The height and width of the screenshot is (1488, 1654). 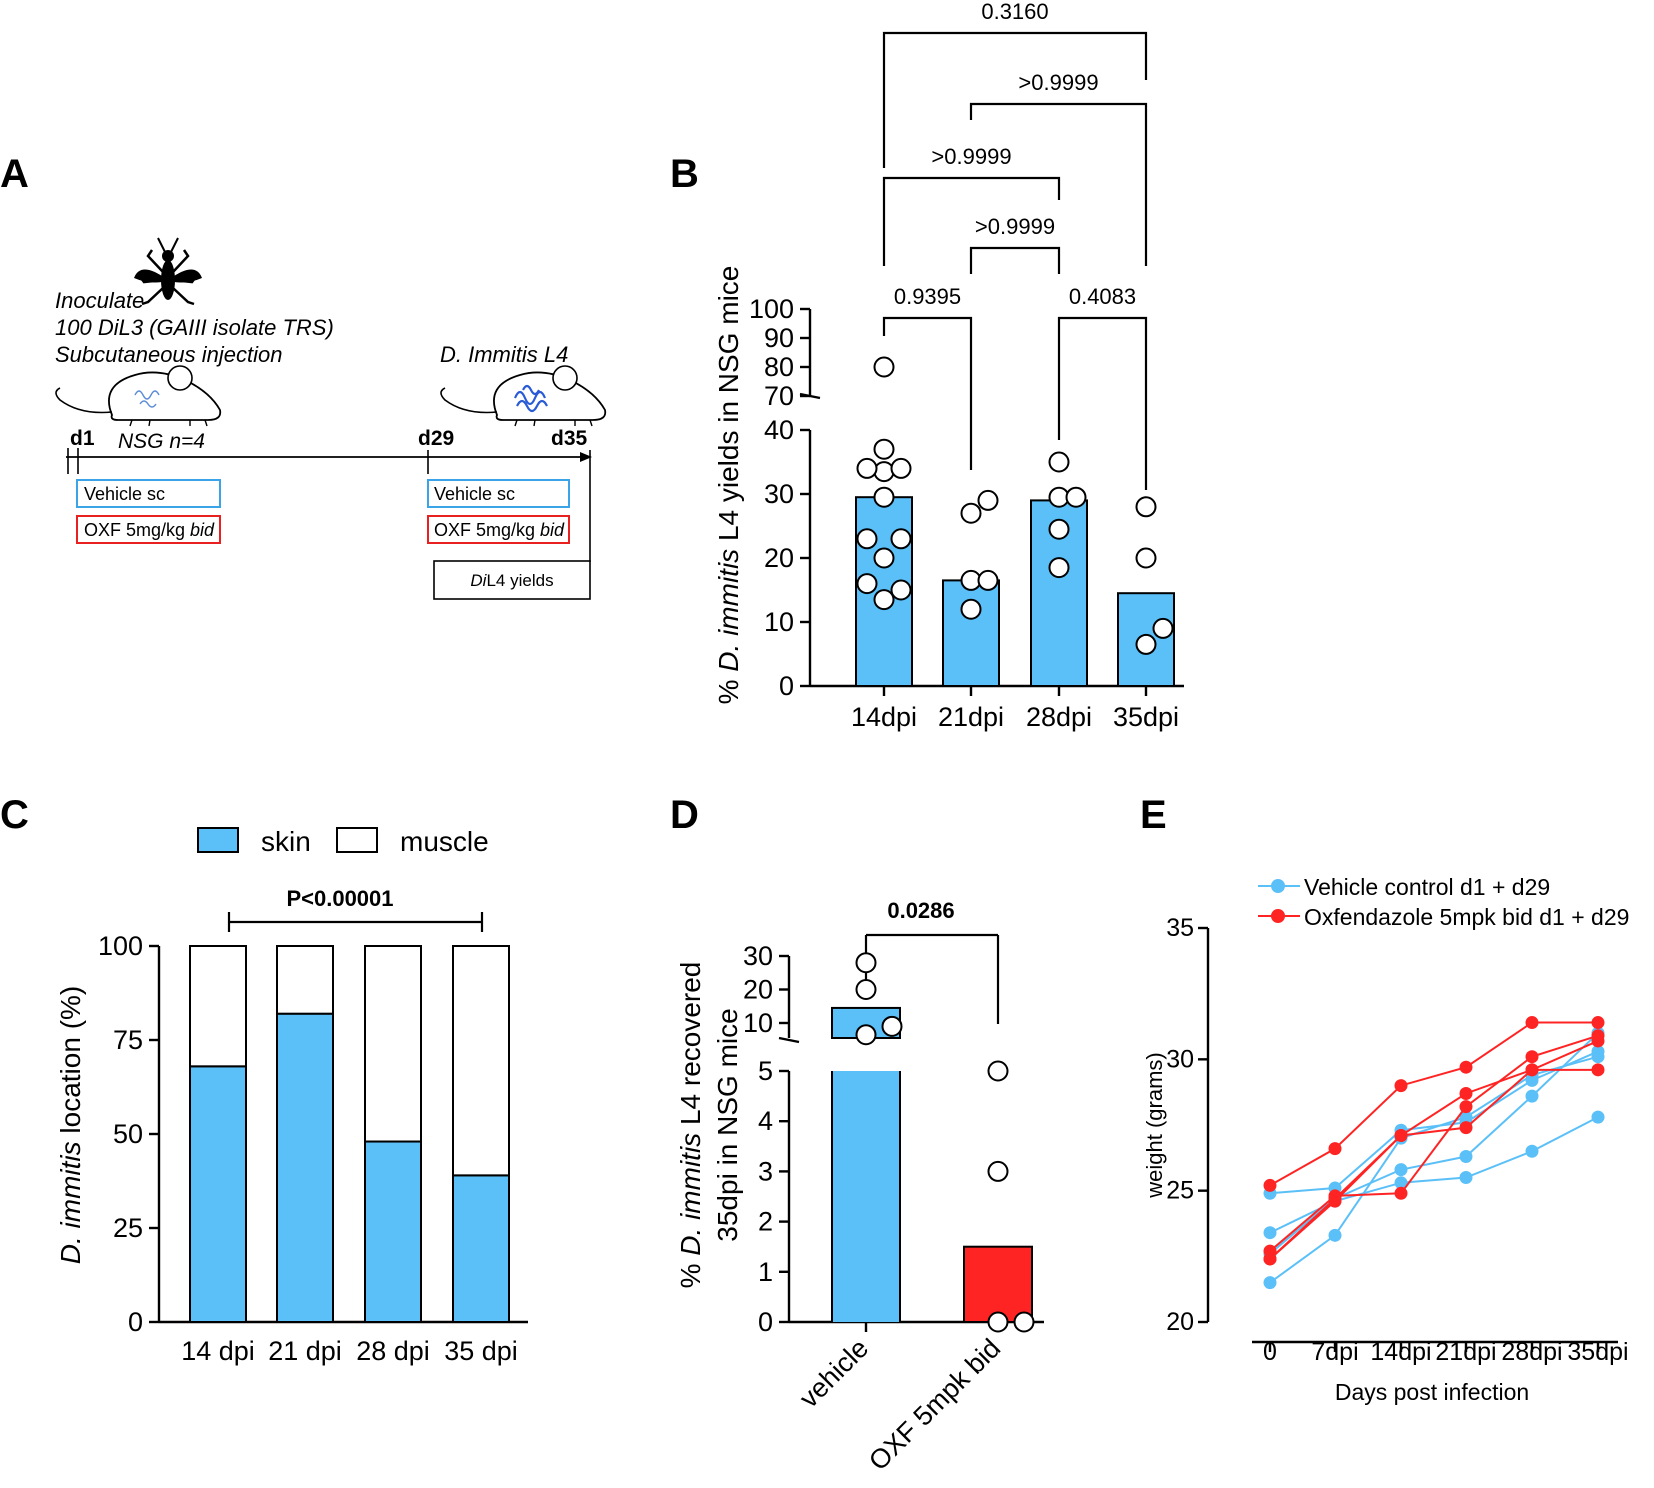 I want to click on panel-c-ylabel: D. immitis location (%), so click(x=70, y=1125).